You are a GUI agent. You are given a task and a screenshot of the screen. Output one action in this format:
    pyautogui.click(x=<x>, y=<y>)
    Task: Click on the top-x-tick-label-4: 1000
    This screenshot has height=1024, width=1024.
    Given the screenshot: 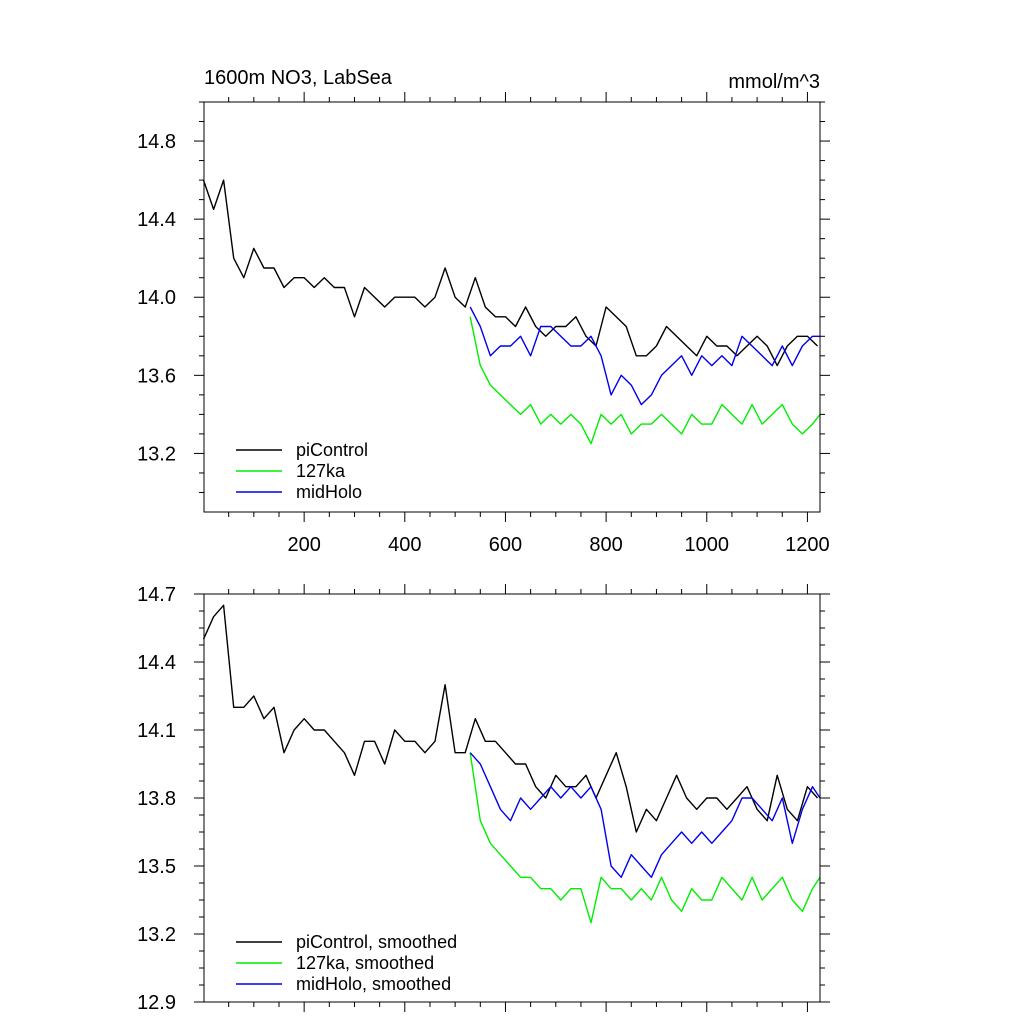 What is the action you would take?
    pyautogui.click(x=707, y=545)
    